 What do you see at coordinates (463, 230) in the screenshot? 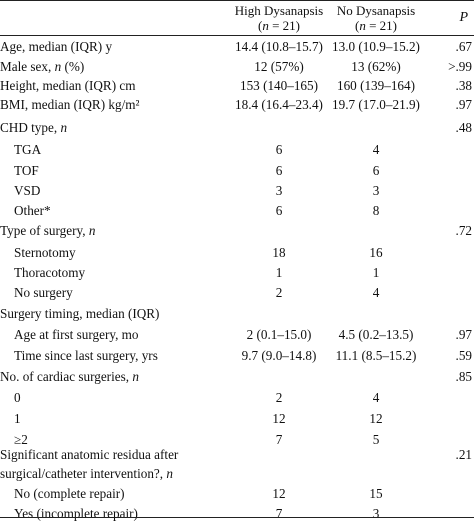
I see `cell-p-value: .72` at bounding box center [463, 230].